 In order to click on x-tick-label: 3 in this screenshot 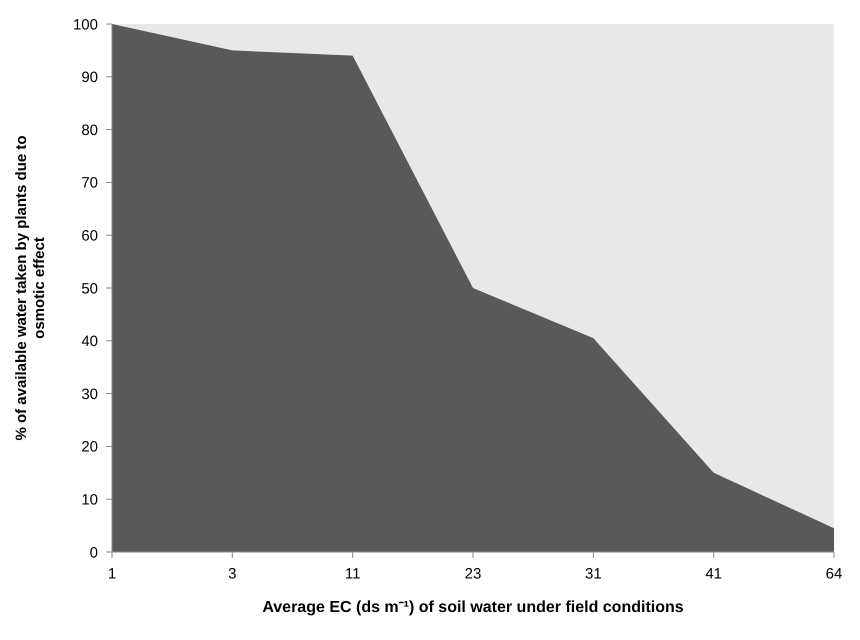, I will do `click(232, 574)`.